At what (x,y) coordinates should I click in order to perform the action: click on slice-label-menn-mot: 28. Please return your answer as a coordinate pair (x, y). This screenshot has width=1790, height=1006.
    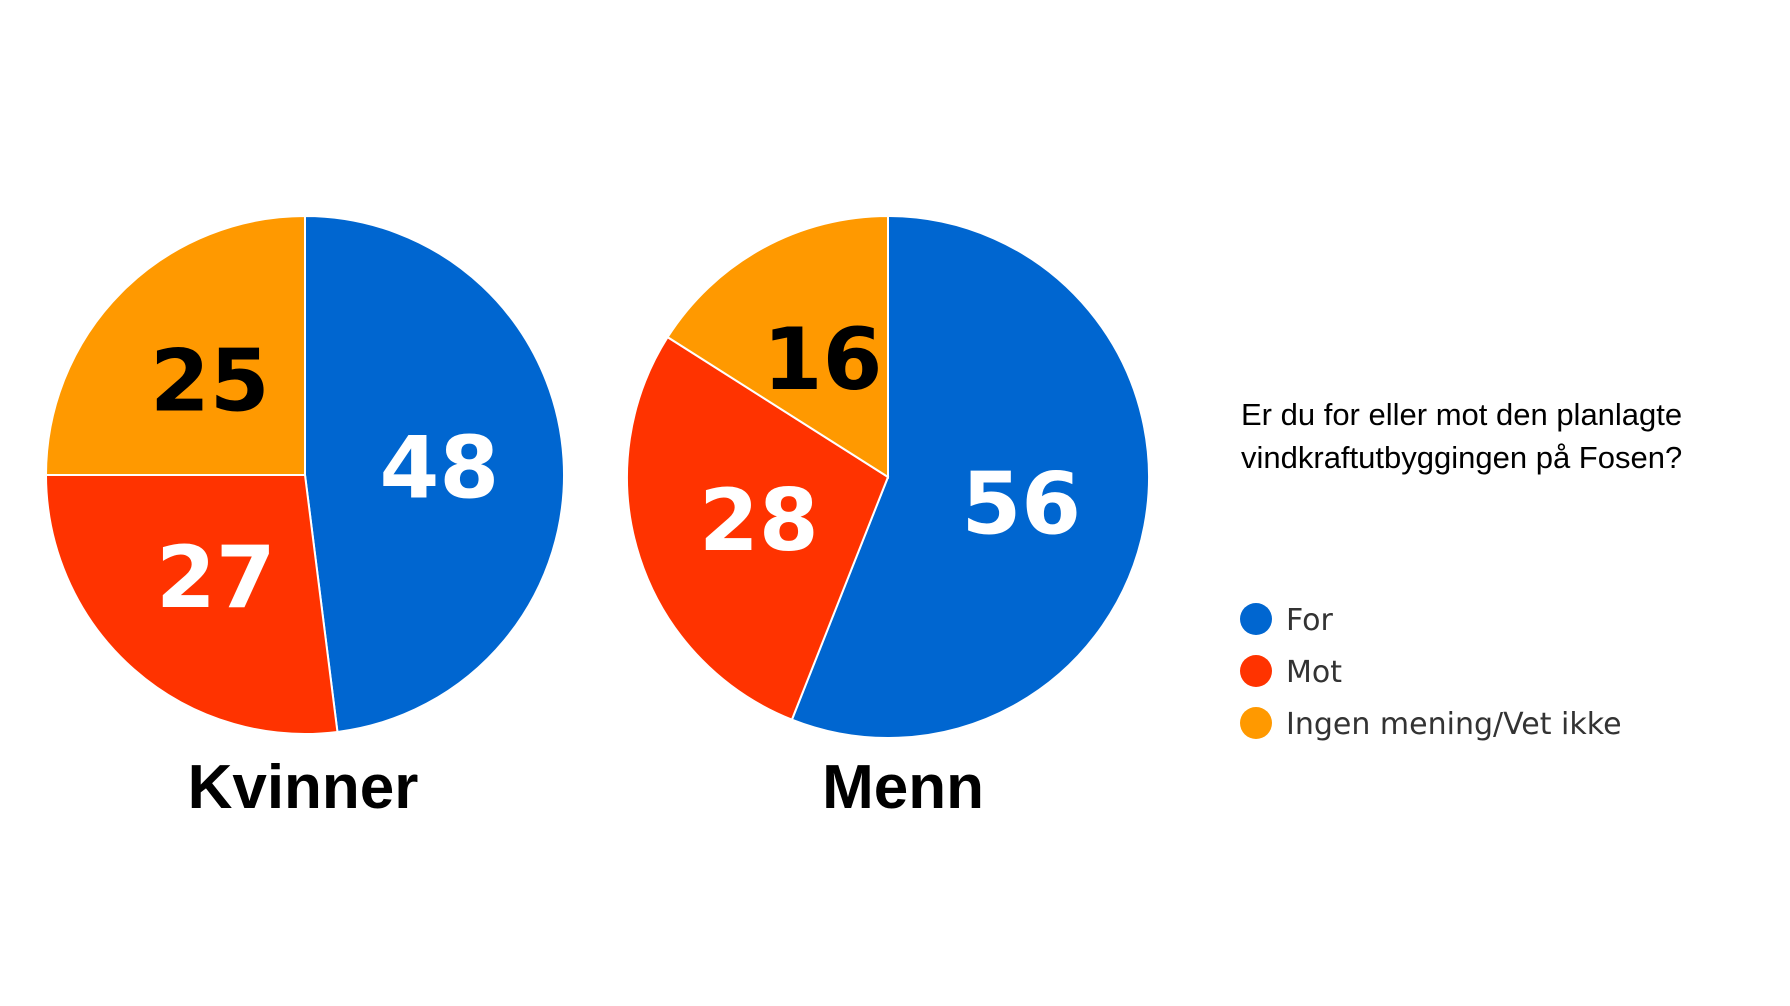
    Looking at the image, I should click on (759, 521).